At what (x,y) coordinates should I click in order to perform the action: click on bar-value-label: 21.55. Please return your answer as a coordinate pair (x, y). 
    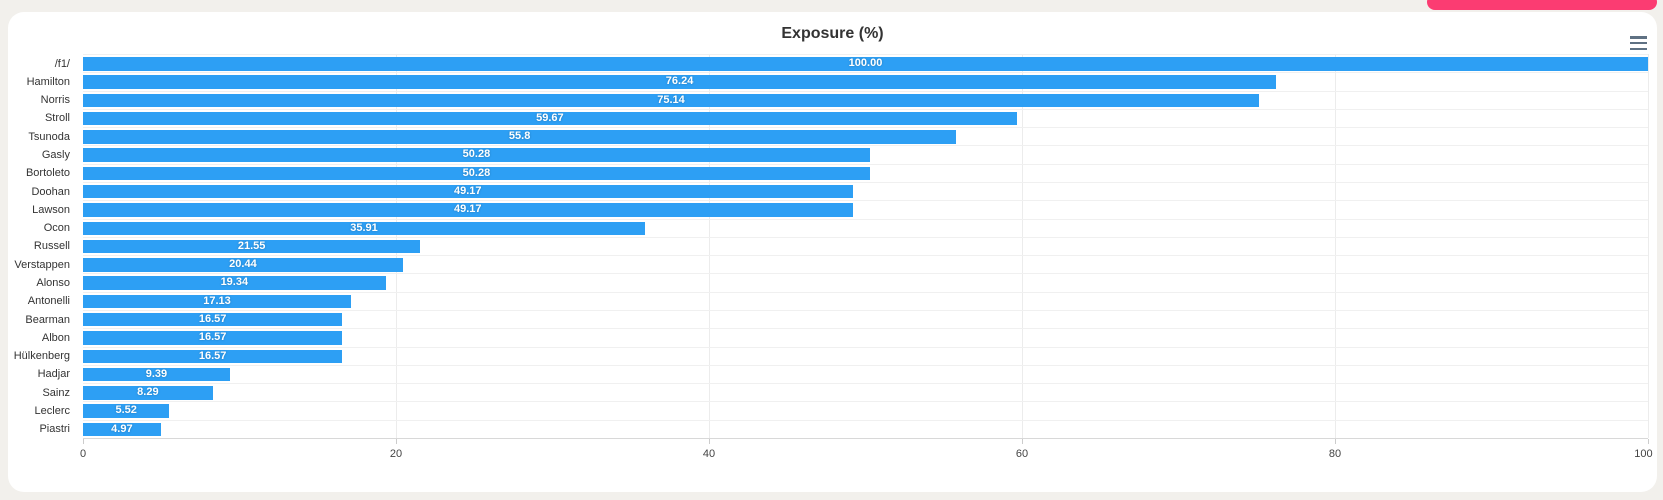
    Looking at the image, I should click on (251, 245).